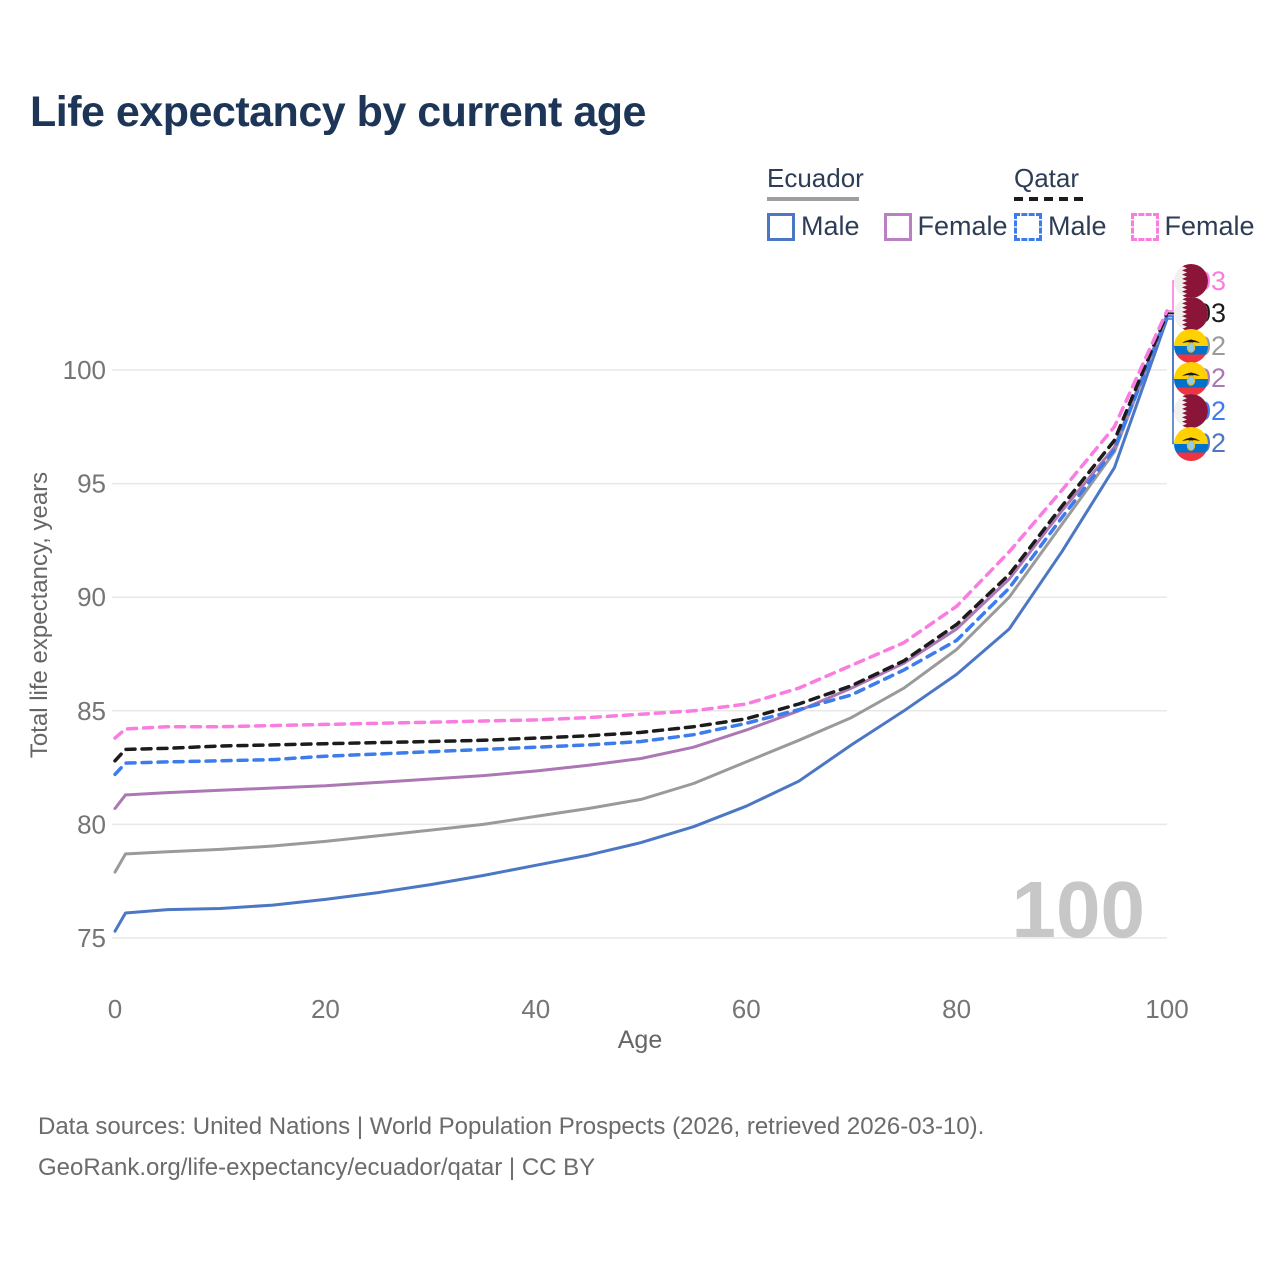 This screenshot has height=1280, width=1280. Describe the element at coordinates (91, 938) in the screenshot. I see `y-tick-label: 75` at that location.